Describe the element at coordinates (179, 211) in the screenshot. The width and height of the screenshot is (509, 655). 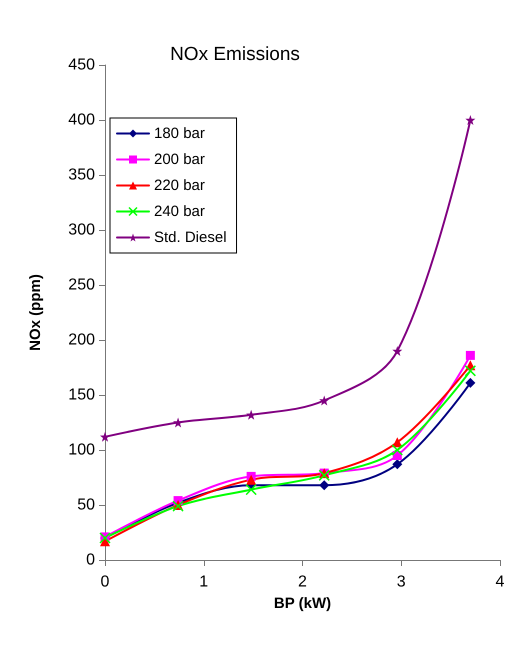
I see `legend-label: 240 bar` at that location.